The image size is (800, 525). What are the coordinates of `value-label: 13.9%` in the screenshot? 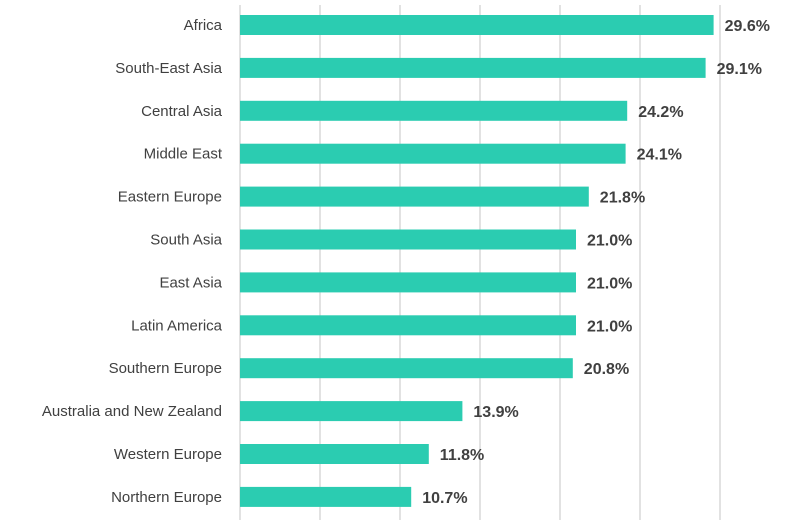 It's located at (495, 412).